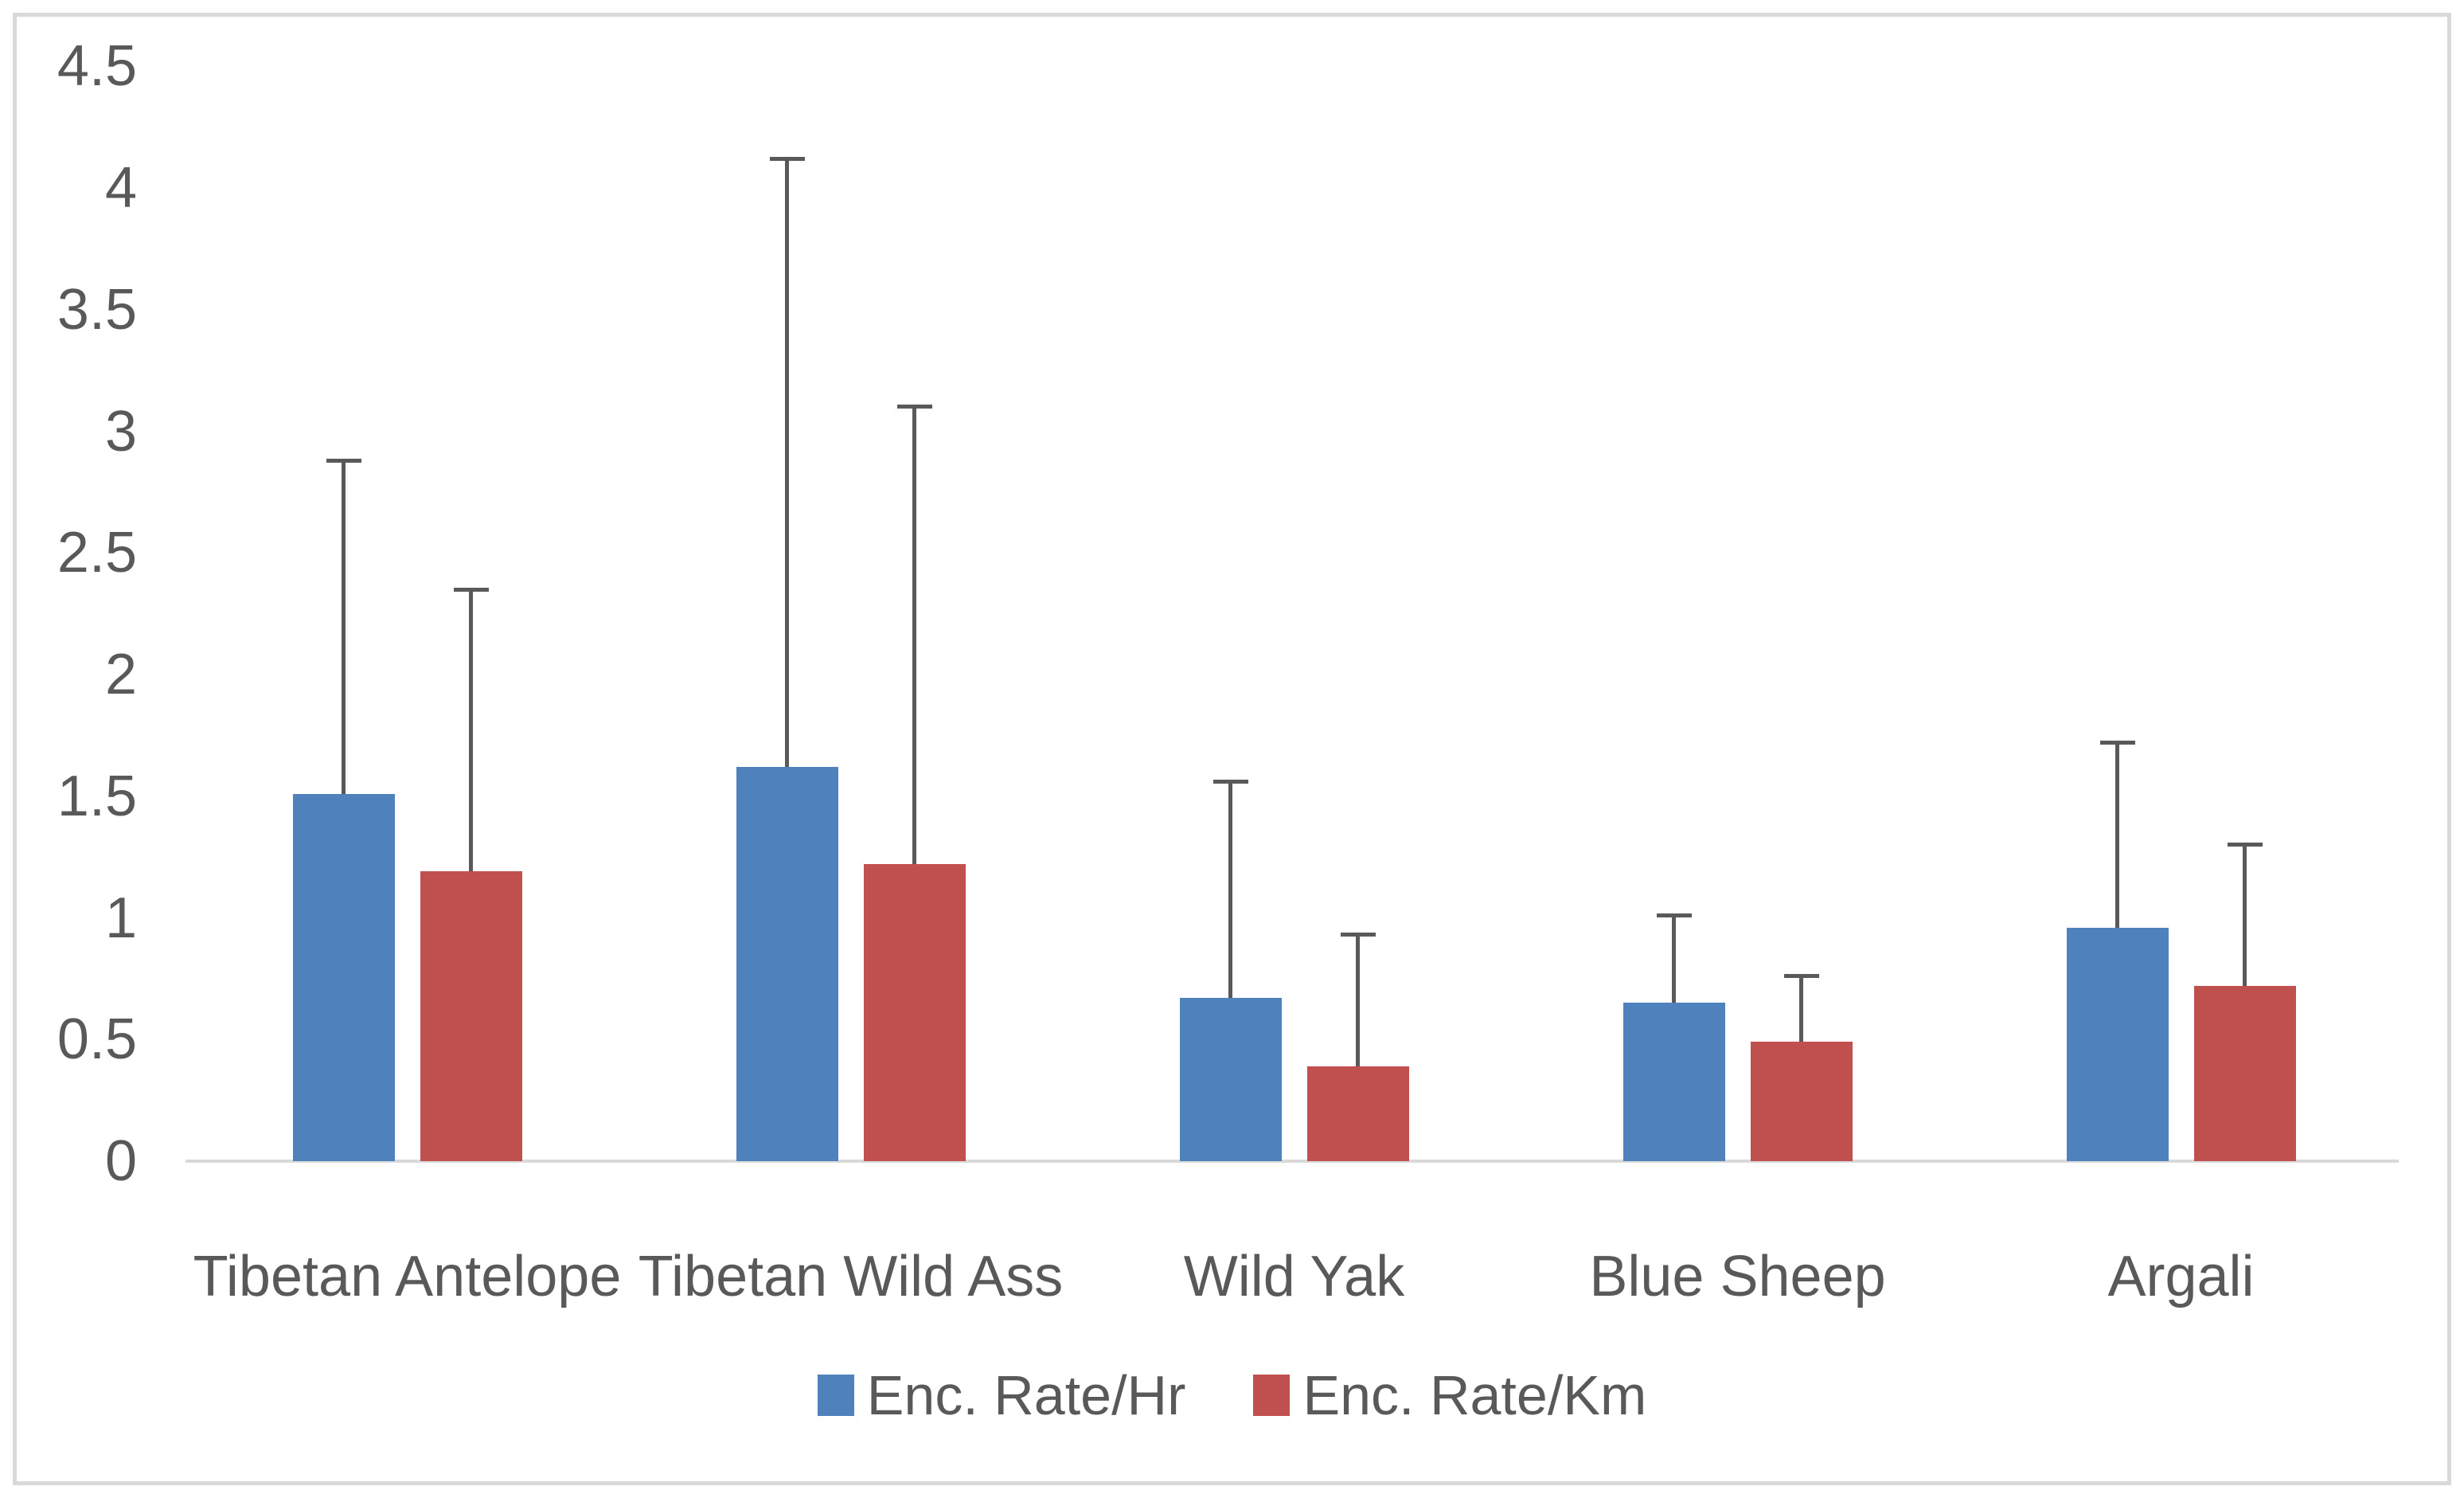 Image resolution: width=2464 pixels, height=1498 pixels. I want to click on bar-enc-rate-hr-argali, so click(2118, 1044).